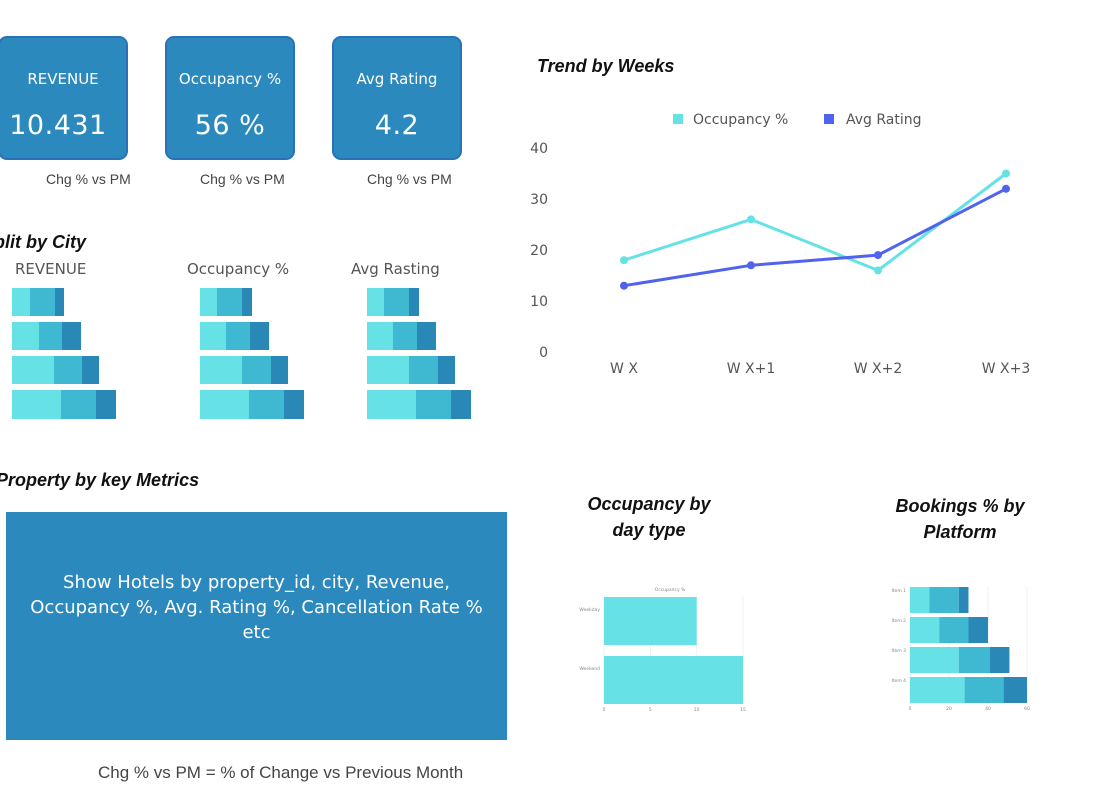  Describe the element at coordinates (100, 480) in the screenshot. I see `property-section-title: Property by key Metrics` at that location.